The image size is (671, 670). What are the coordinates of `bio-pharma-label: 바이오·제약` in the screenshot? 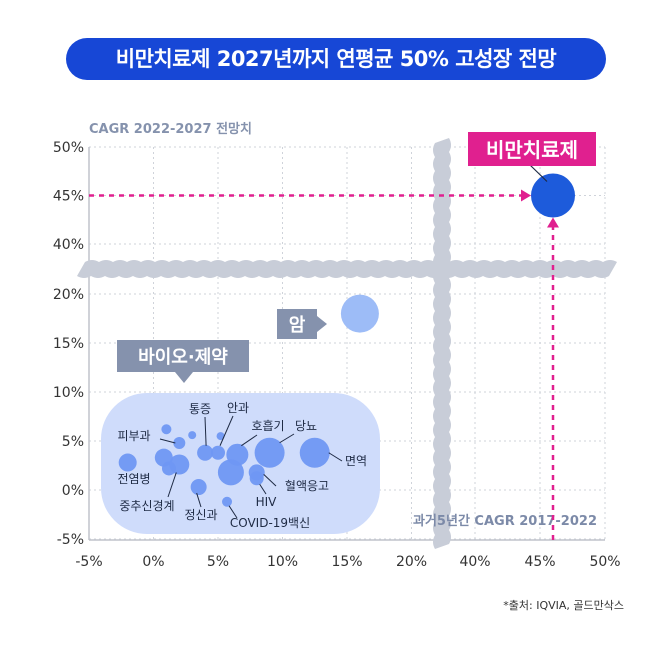 It's located at (183, 357).